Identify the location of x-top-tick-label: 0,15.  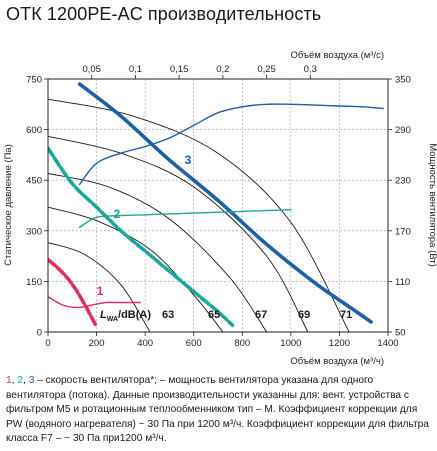
(179, 69).